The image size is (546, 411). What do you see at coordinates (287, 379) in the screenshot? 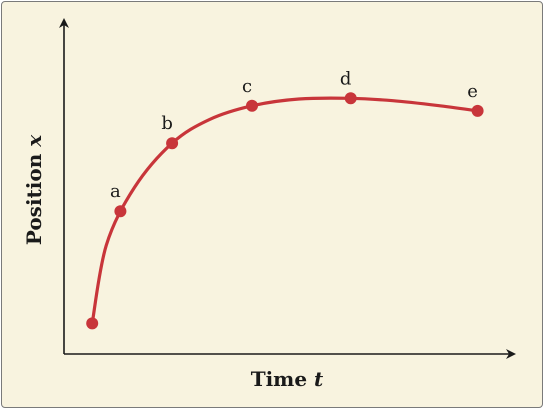
I see `x-axis-label: Time t` at bounding box center [287, 379].